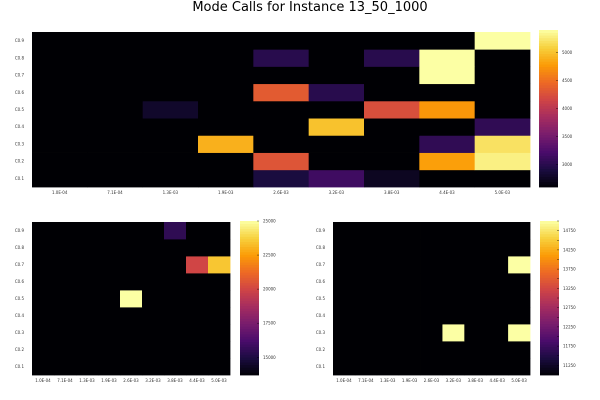 Image resolution: width=600 pixels, height=400 pixels. What do you see at coordinates (309, 7) in the screenshot?
I see `figure-title: Mode Calls for Instance 13_50_1000` at bounding box center [309, 7].